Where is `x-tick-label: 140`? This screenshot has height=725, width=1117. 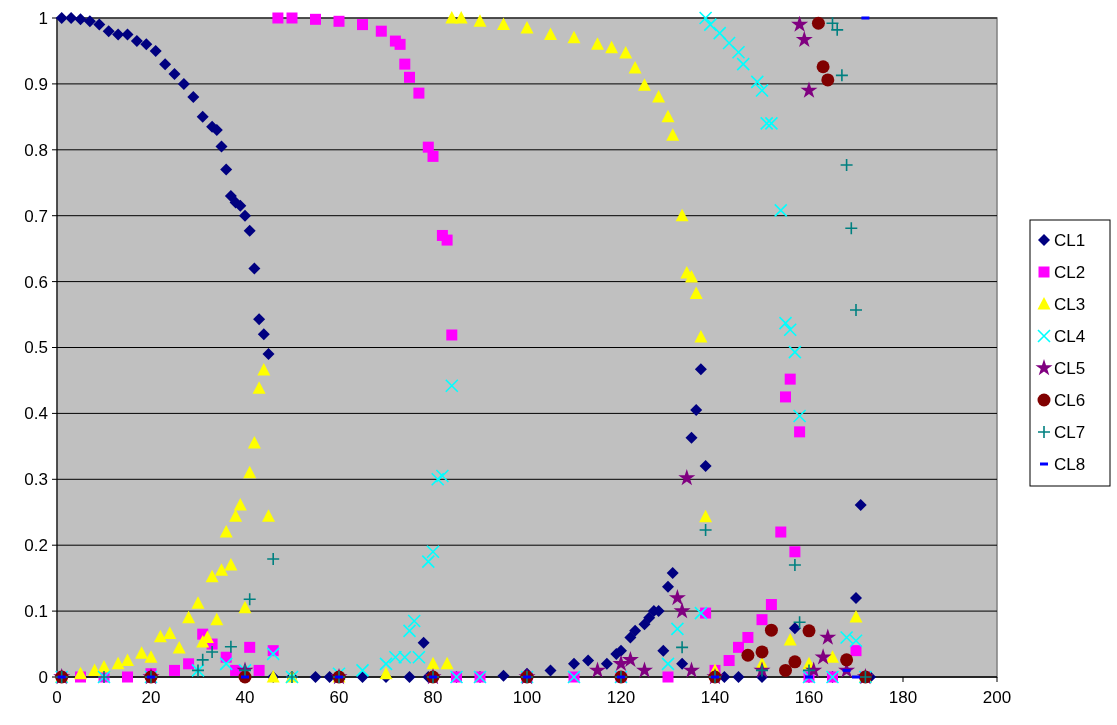
x-tick-label: 140 is located at coordinates (715, 697).